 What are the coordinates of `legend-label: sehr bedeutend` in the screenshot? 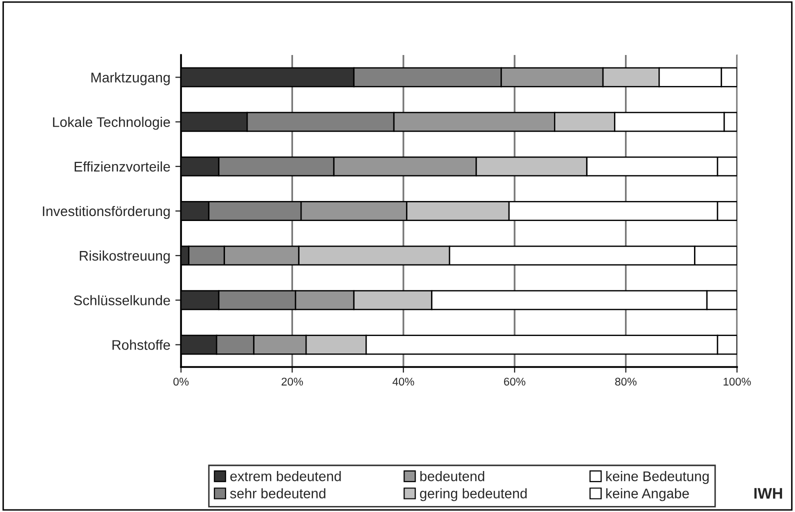 It's located at (278, 493).